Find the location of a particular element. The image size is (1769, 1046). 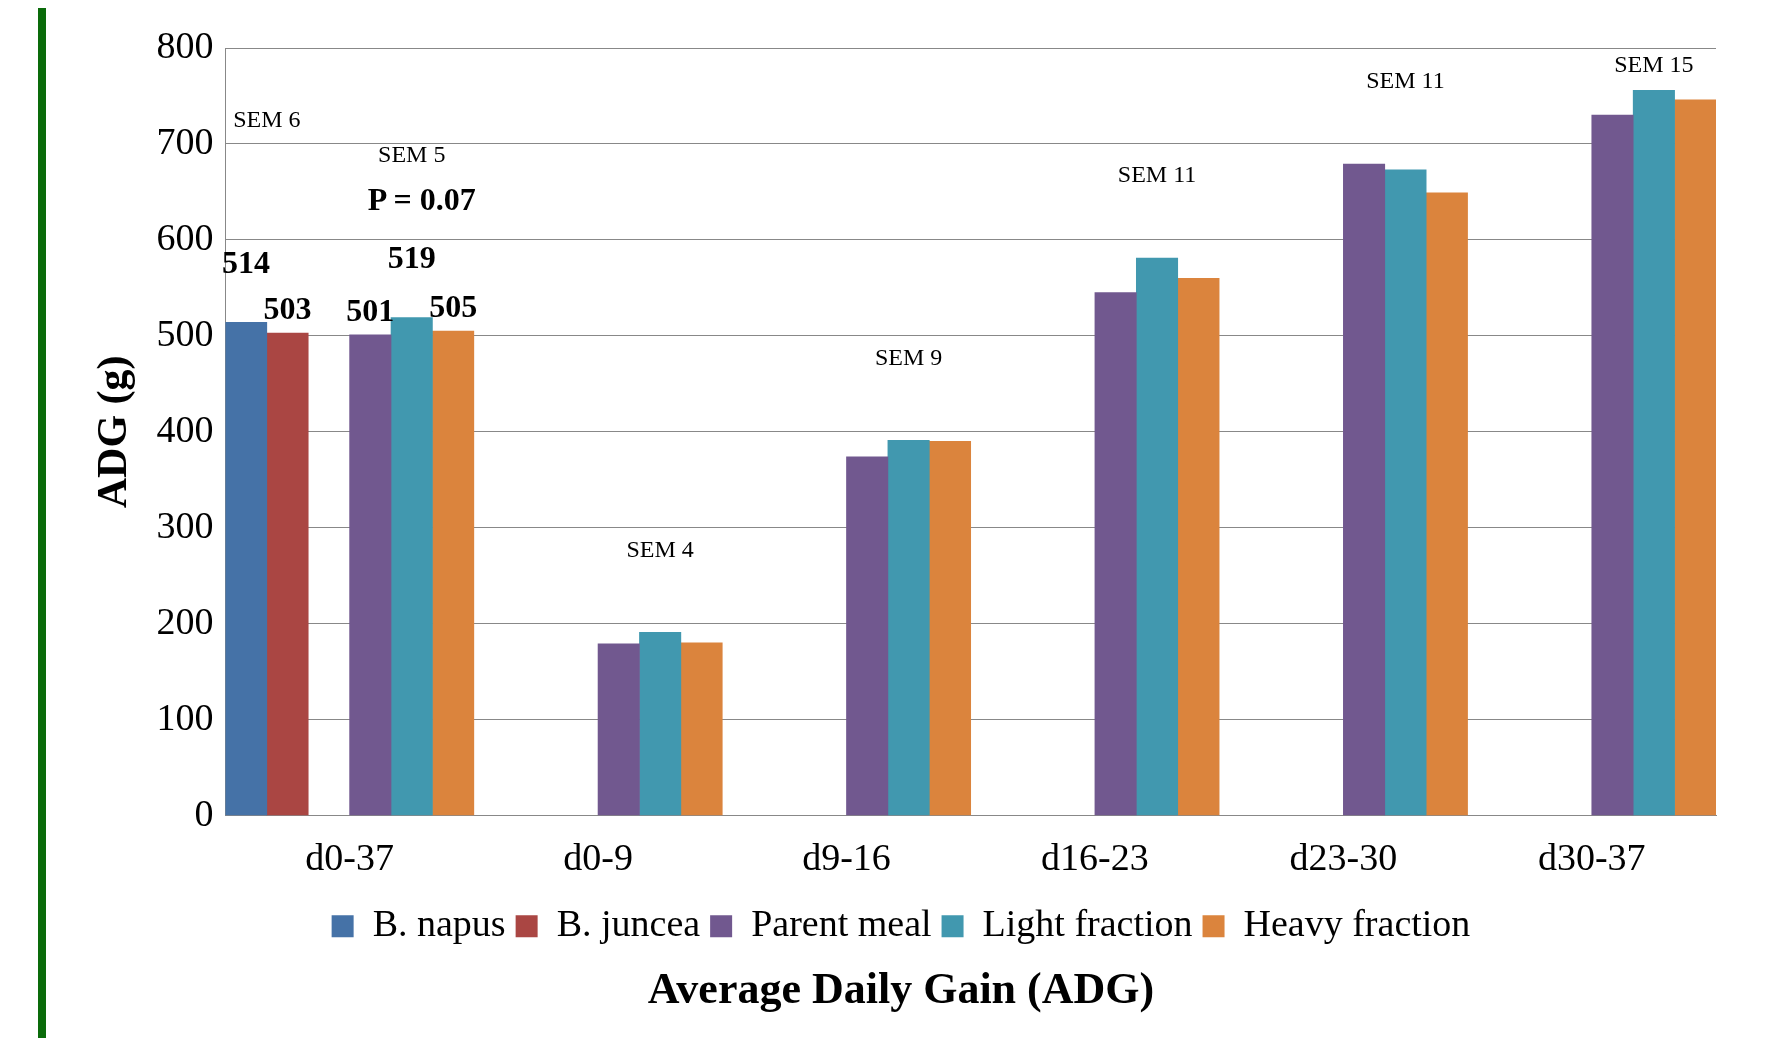

x-tick-label: d16-23 is located at coordinates (1095, 857).